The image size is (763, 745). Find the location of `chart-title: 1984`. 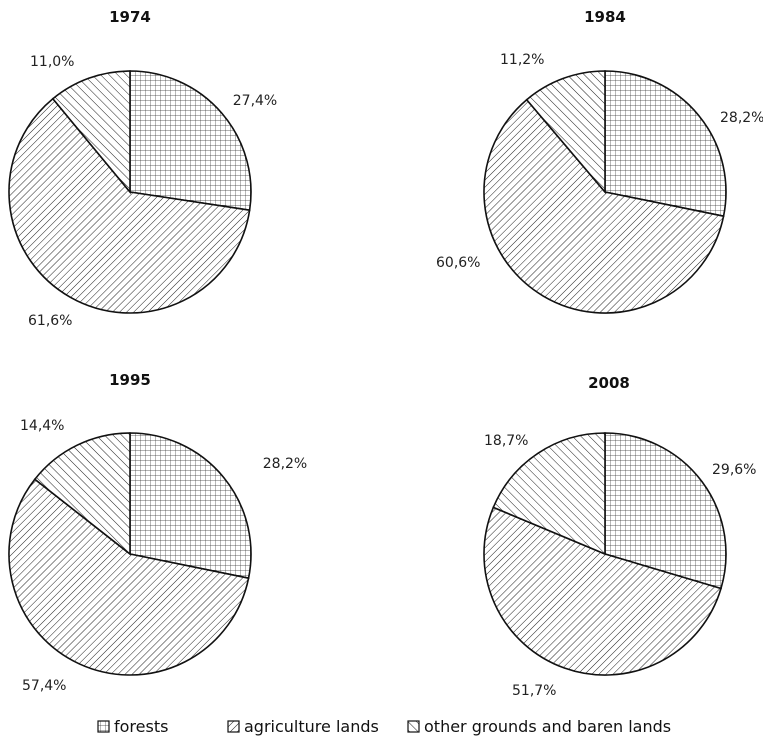

chart-title: 1984 is located at coordinates (605, 17).